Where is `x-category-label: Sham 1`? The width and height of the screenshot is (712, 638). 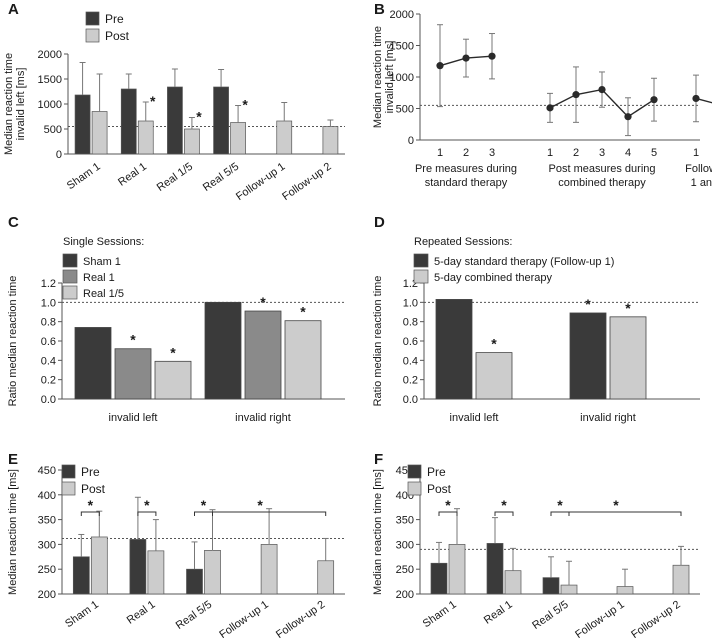
x-category-label: Sham 1 is located at coordinates (84, 177).